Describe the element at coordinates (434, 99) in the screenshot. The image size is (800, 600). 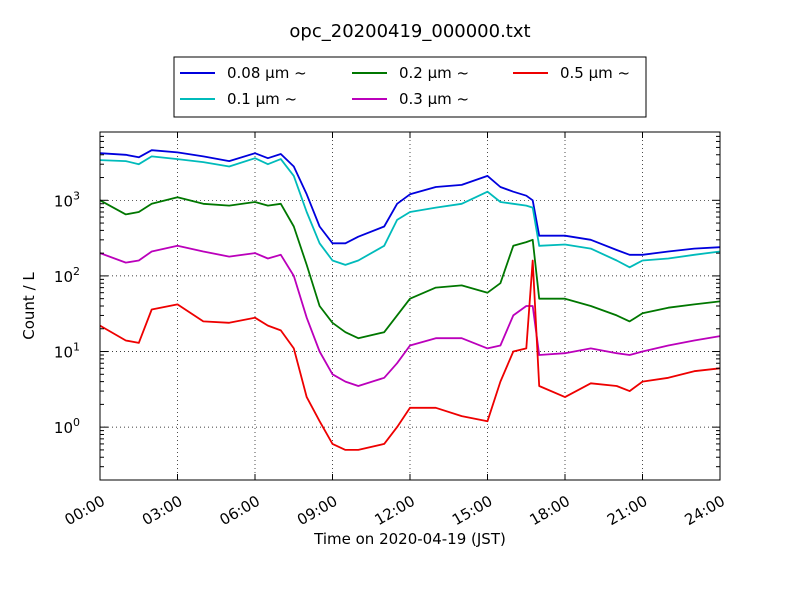
I see `legend-label: 0.3 μm ~` at that location.